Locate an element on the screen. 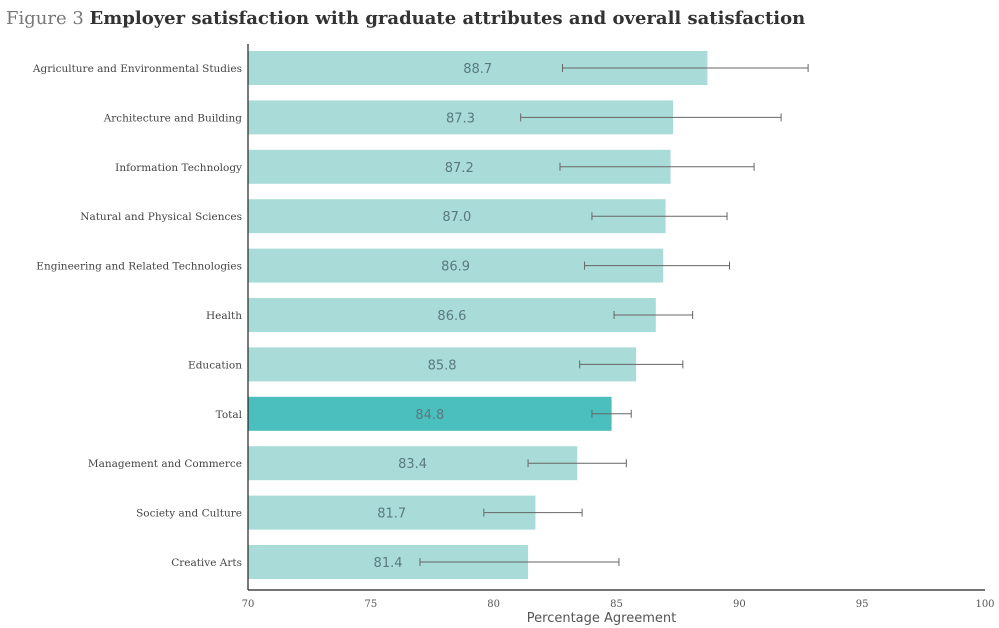 This screenshot has width=999, height=628. category-label: Natural and Physical Sciences is located at coordinates (161, 217).